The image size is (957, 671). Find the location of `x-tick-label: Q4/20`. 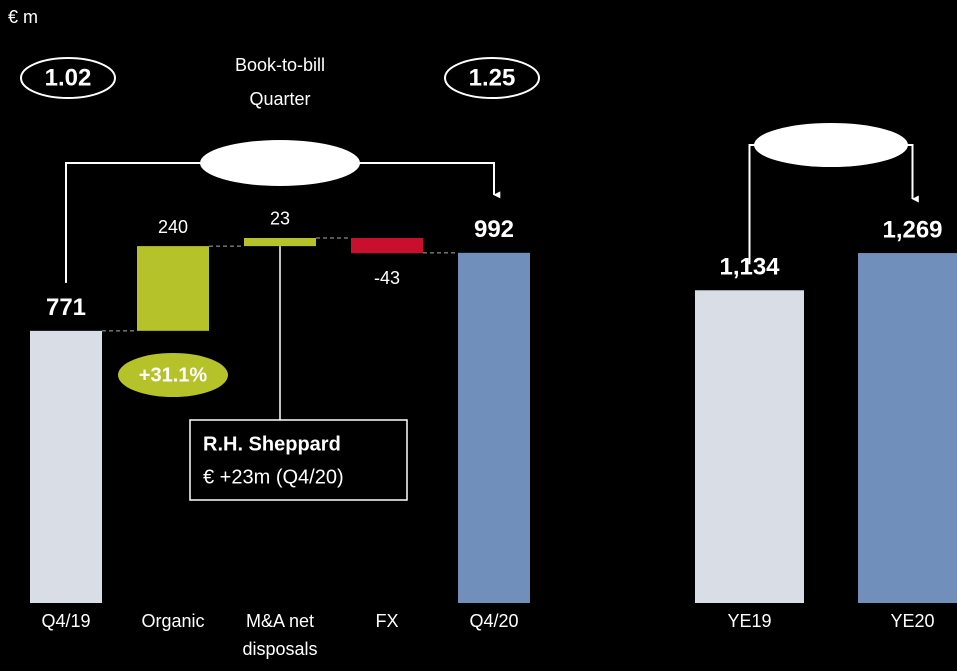

x-tick-label: Q4/20 is located at coordinates (494, 621).